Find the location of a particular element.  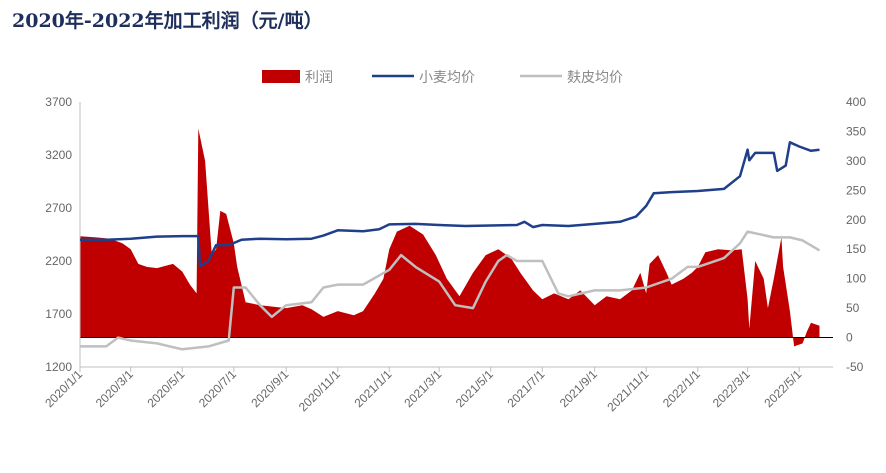

y-left-tick-label: 3200 is located at coordinates (58, 155).